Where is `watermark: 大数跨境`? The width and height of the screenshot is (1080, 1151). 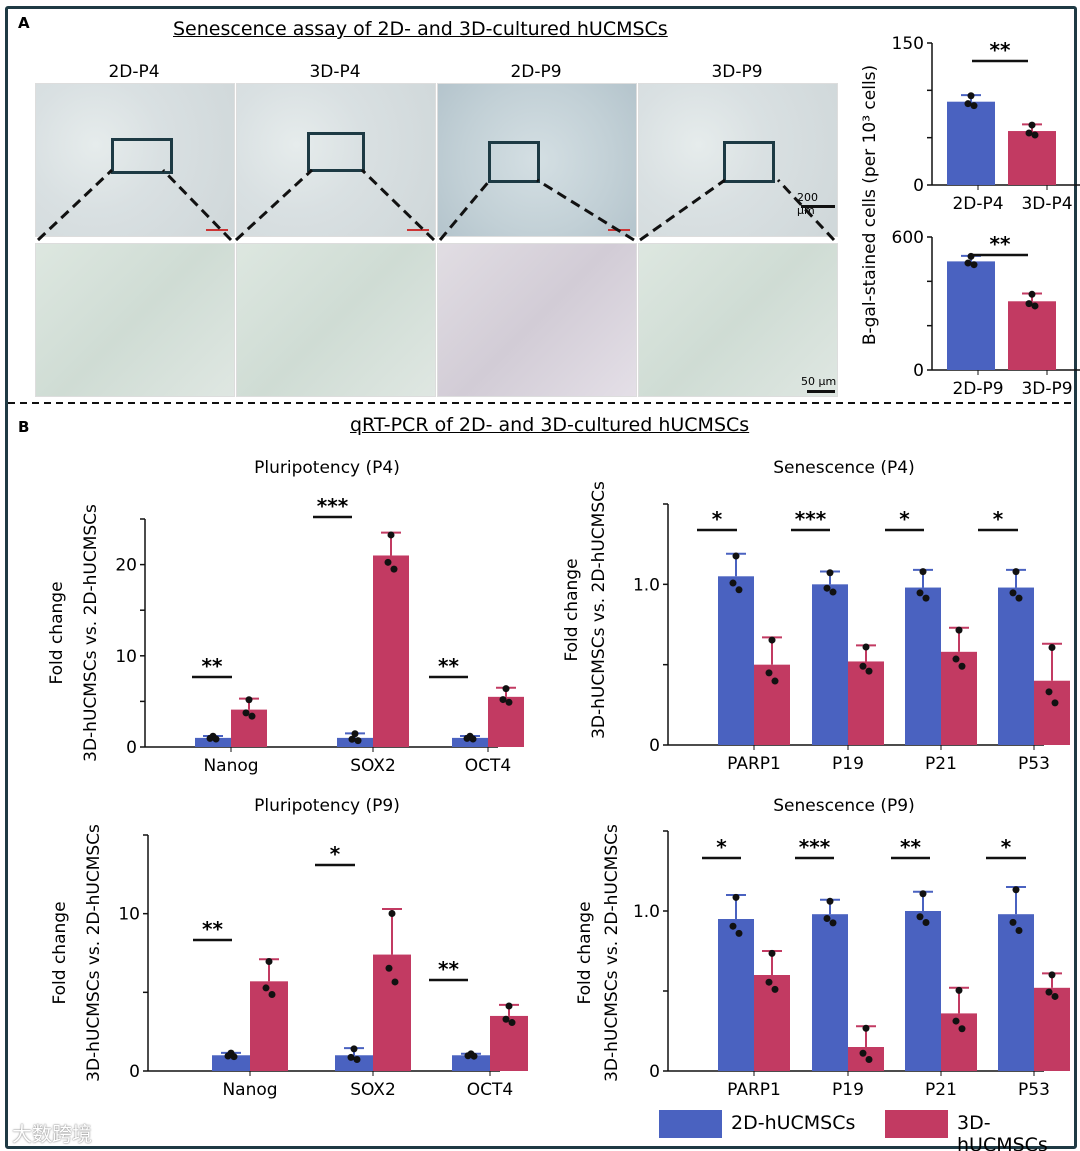
watermark: 大数跨境 is located at coordinates (52, 1134).